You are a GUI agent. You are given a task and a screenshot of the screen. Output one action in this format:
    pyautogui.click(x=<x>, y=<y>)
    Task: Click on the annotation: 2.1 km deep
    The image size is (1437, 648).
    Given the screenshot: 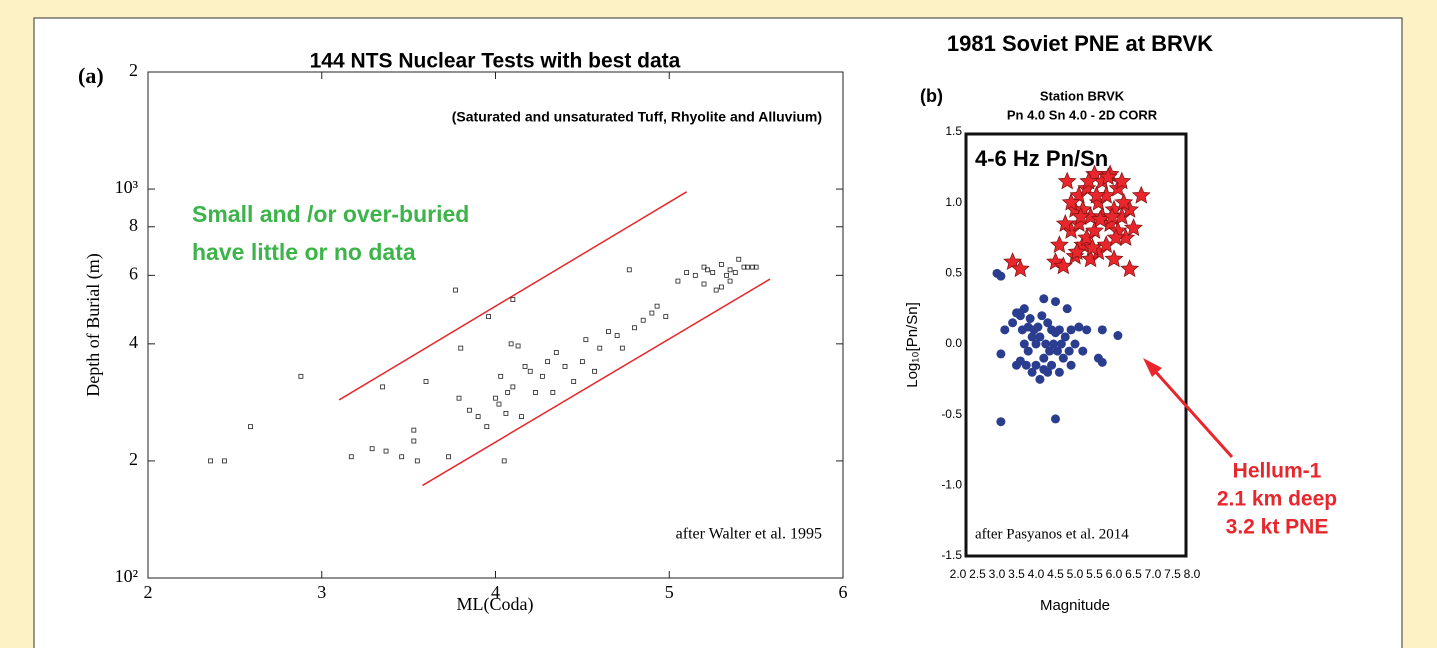 What is the action you would take?
    pyautogui.click(x=1277, y=499)
    